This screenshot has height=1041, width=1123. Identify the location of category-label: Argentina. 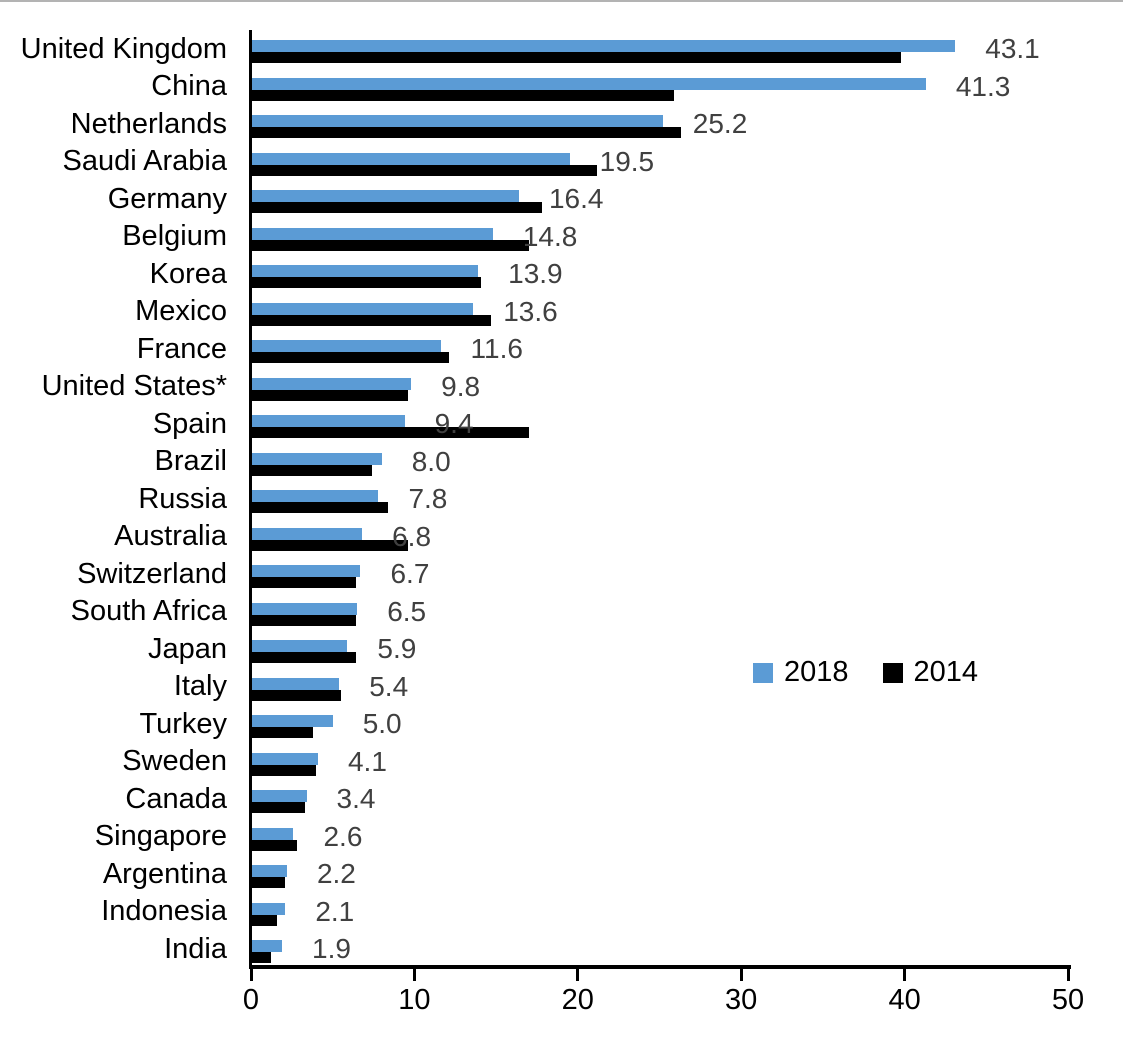
(164, 873).